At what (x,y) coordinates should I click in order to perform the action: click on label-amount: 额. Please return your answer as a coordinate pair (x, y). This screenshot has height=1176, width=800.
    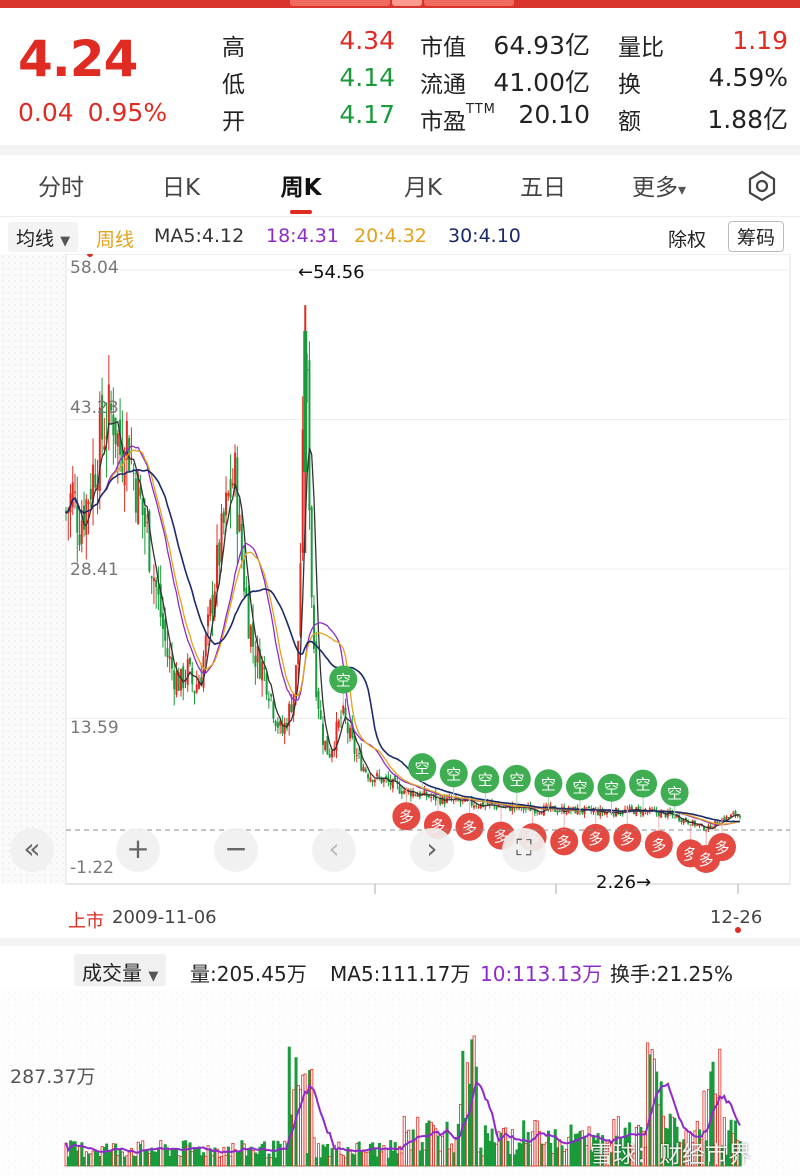
    Looking at the image, I should click on (629, 122).